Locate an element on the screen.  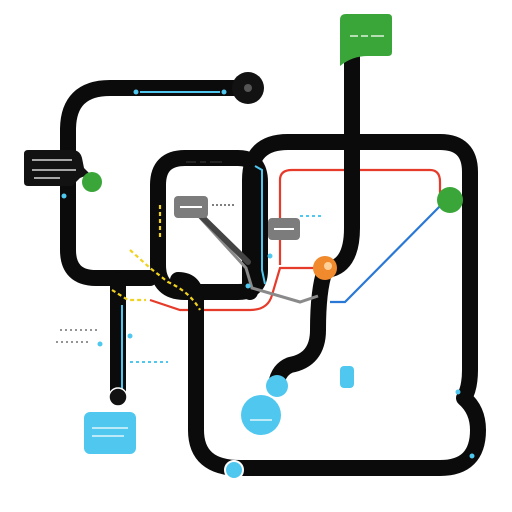
left-small-label is located at coordinates (78, 336).